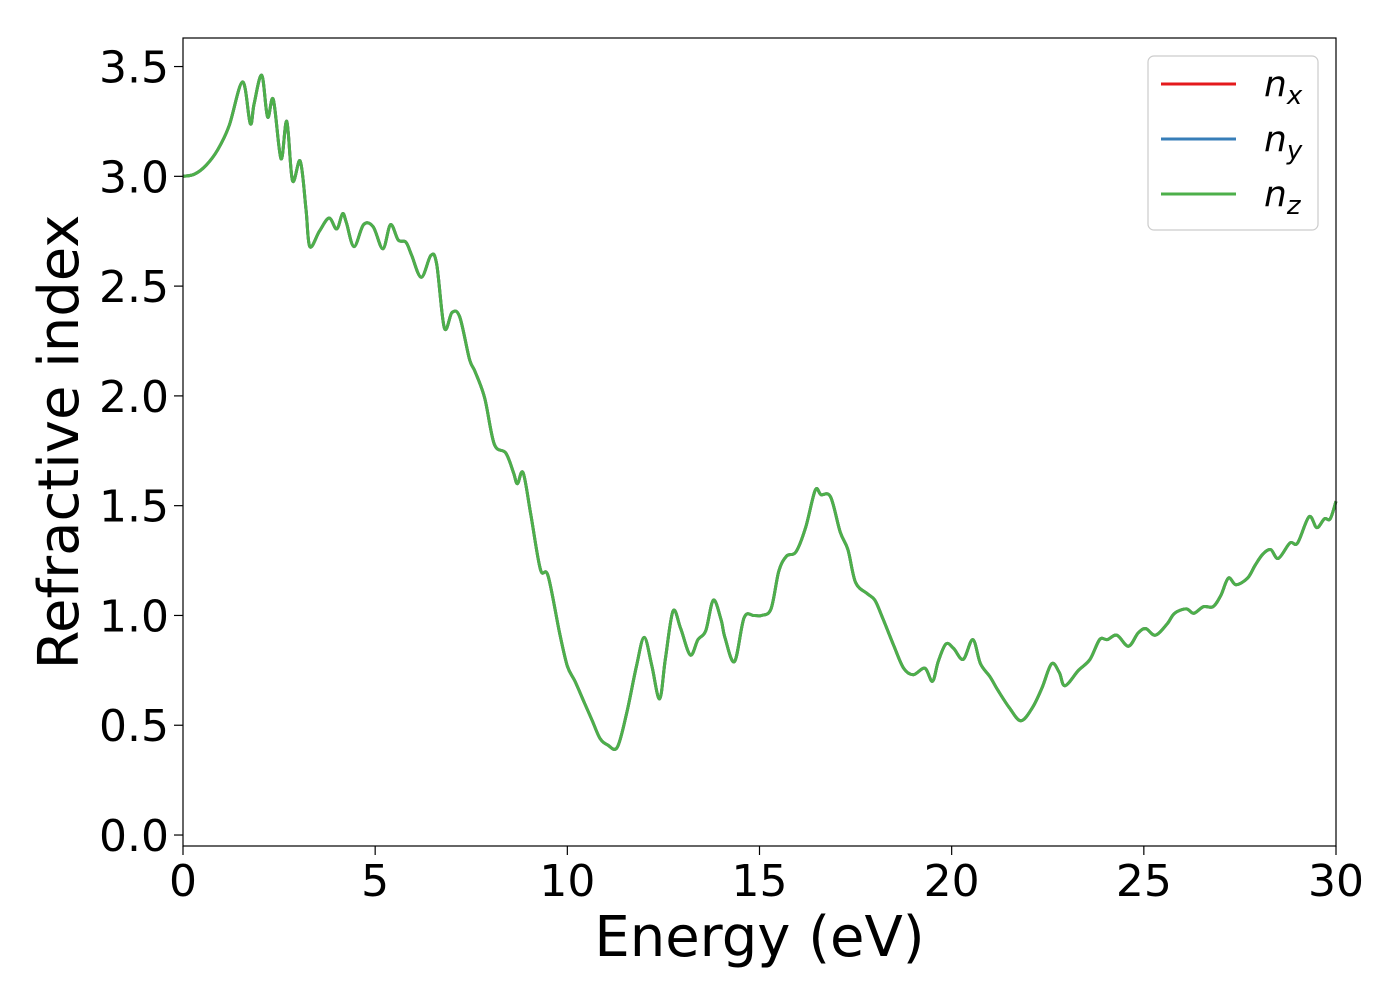 The height and width of the screenshot is (1000, 1400). I want to click on x-axis-ticks: 0 5 10 15 20 25 30, so click(766, 876).